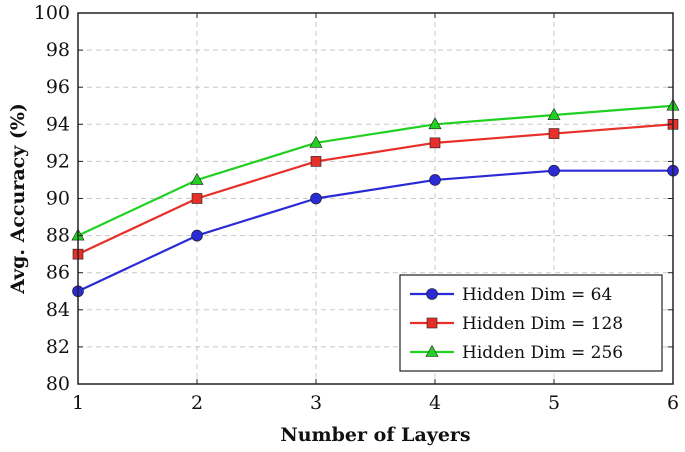 The width and height of the screenshot is (685, 452). Describe the element at coordinates (58, 199) in the screenshot. I see `y-tick-label: 90` at that location.